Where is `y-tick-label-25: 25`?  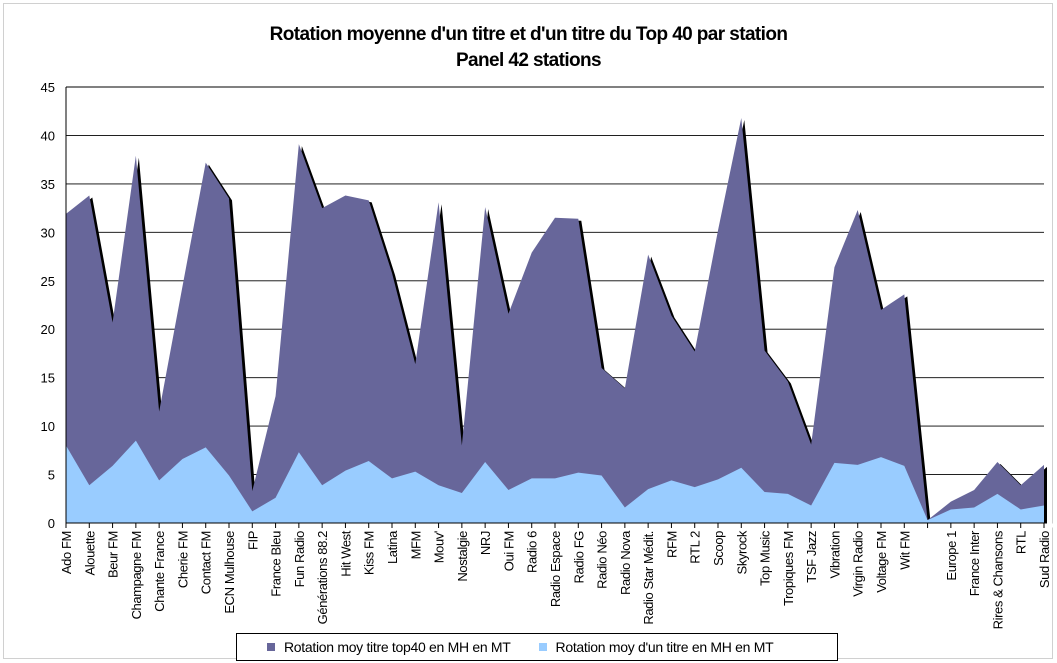 y-tick-label-25: 25 is located at coordinates (48, 281).